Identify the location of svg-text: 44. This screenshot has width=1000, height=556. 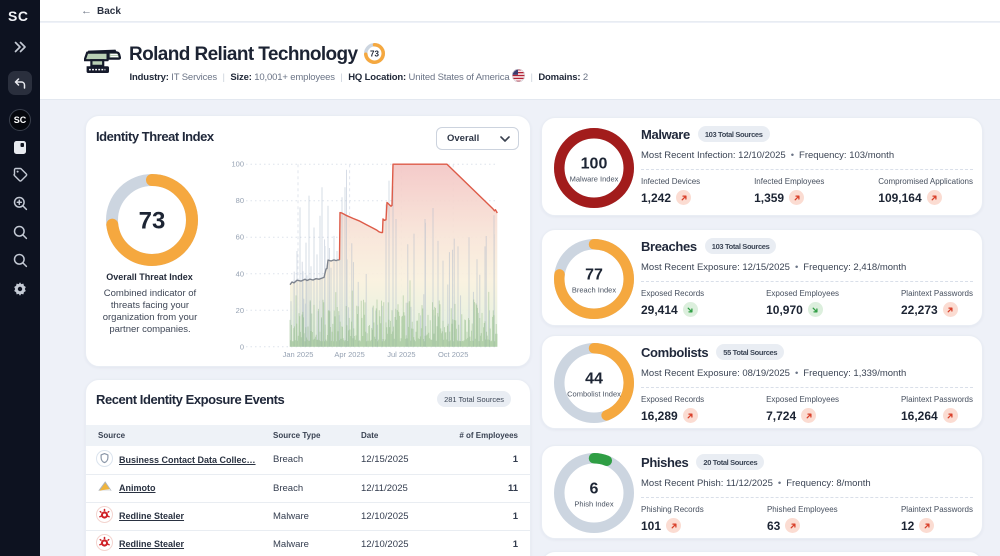
(594, 379).